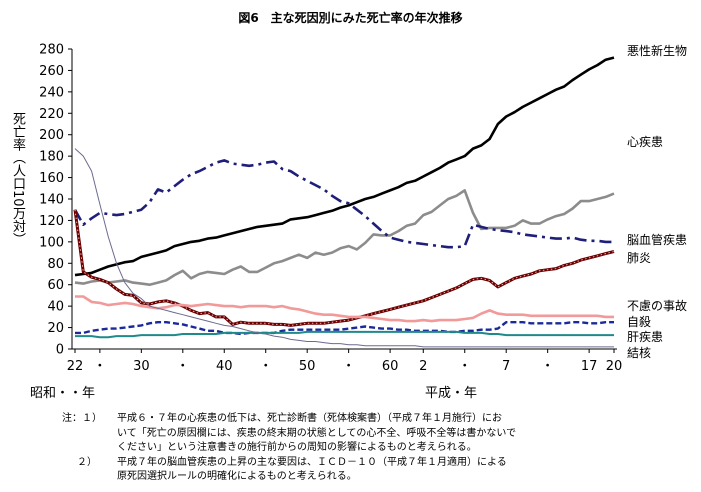 This screenshot has height=492, width=701. I want to click on y-tick-label: 200, so click(51, 135).